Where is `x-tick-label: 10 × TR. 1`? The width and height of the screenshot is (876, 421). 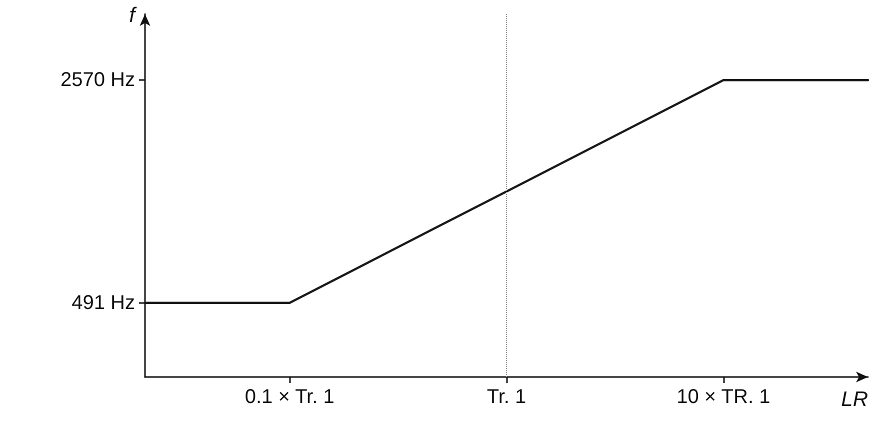
x-tick-label: 10 × TR. 1 is located at coordinates (723, 397).